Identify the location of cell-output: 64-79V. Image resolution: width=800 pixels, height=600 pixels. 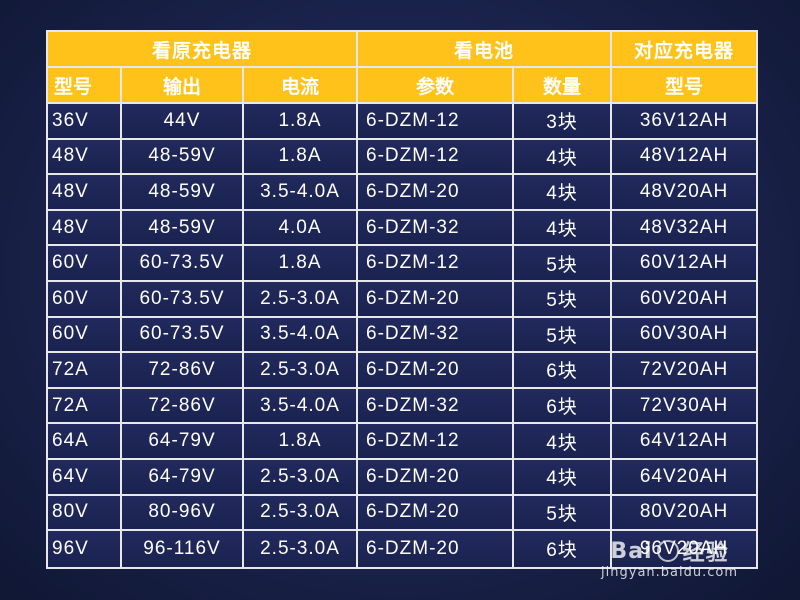
(183, 442).